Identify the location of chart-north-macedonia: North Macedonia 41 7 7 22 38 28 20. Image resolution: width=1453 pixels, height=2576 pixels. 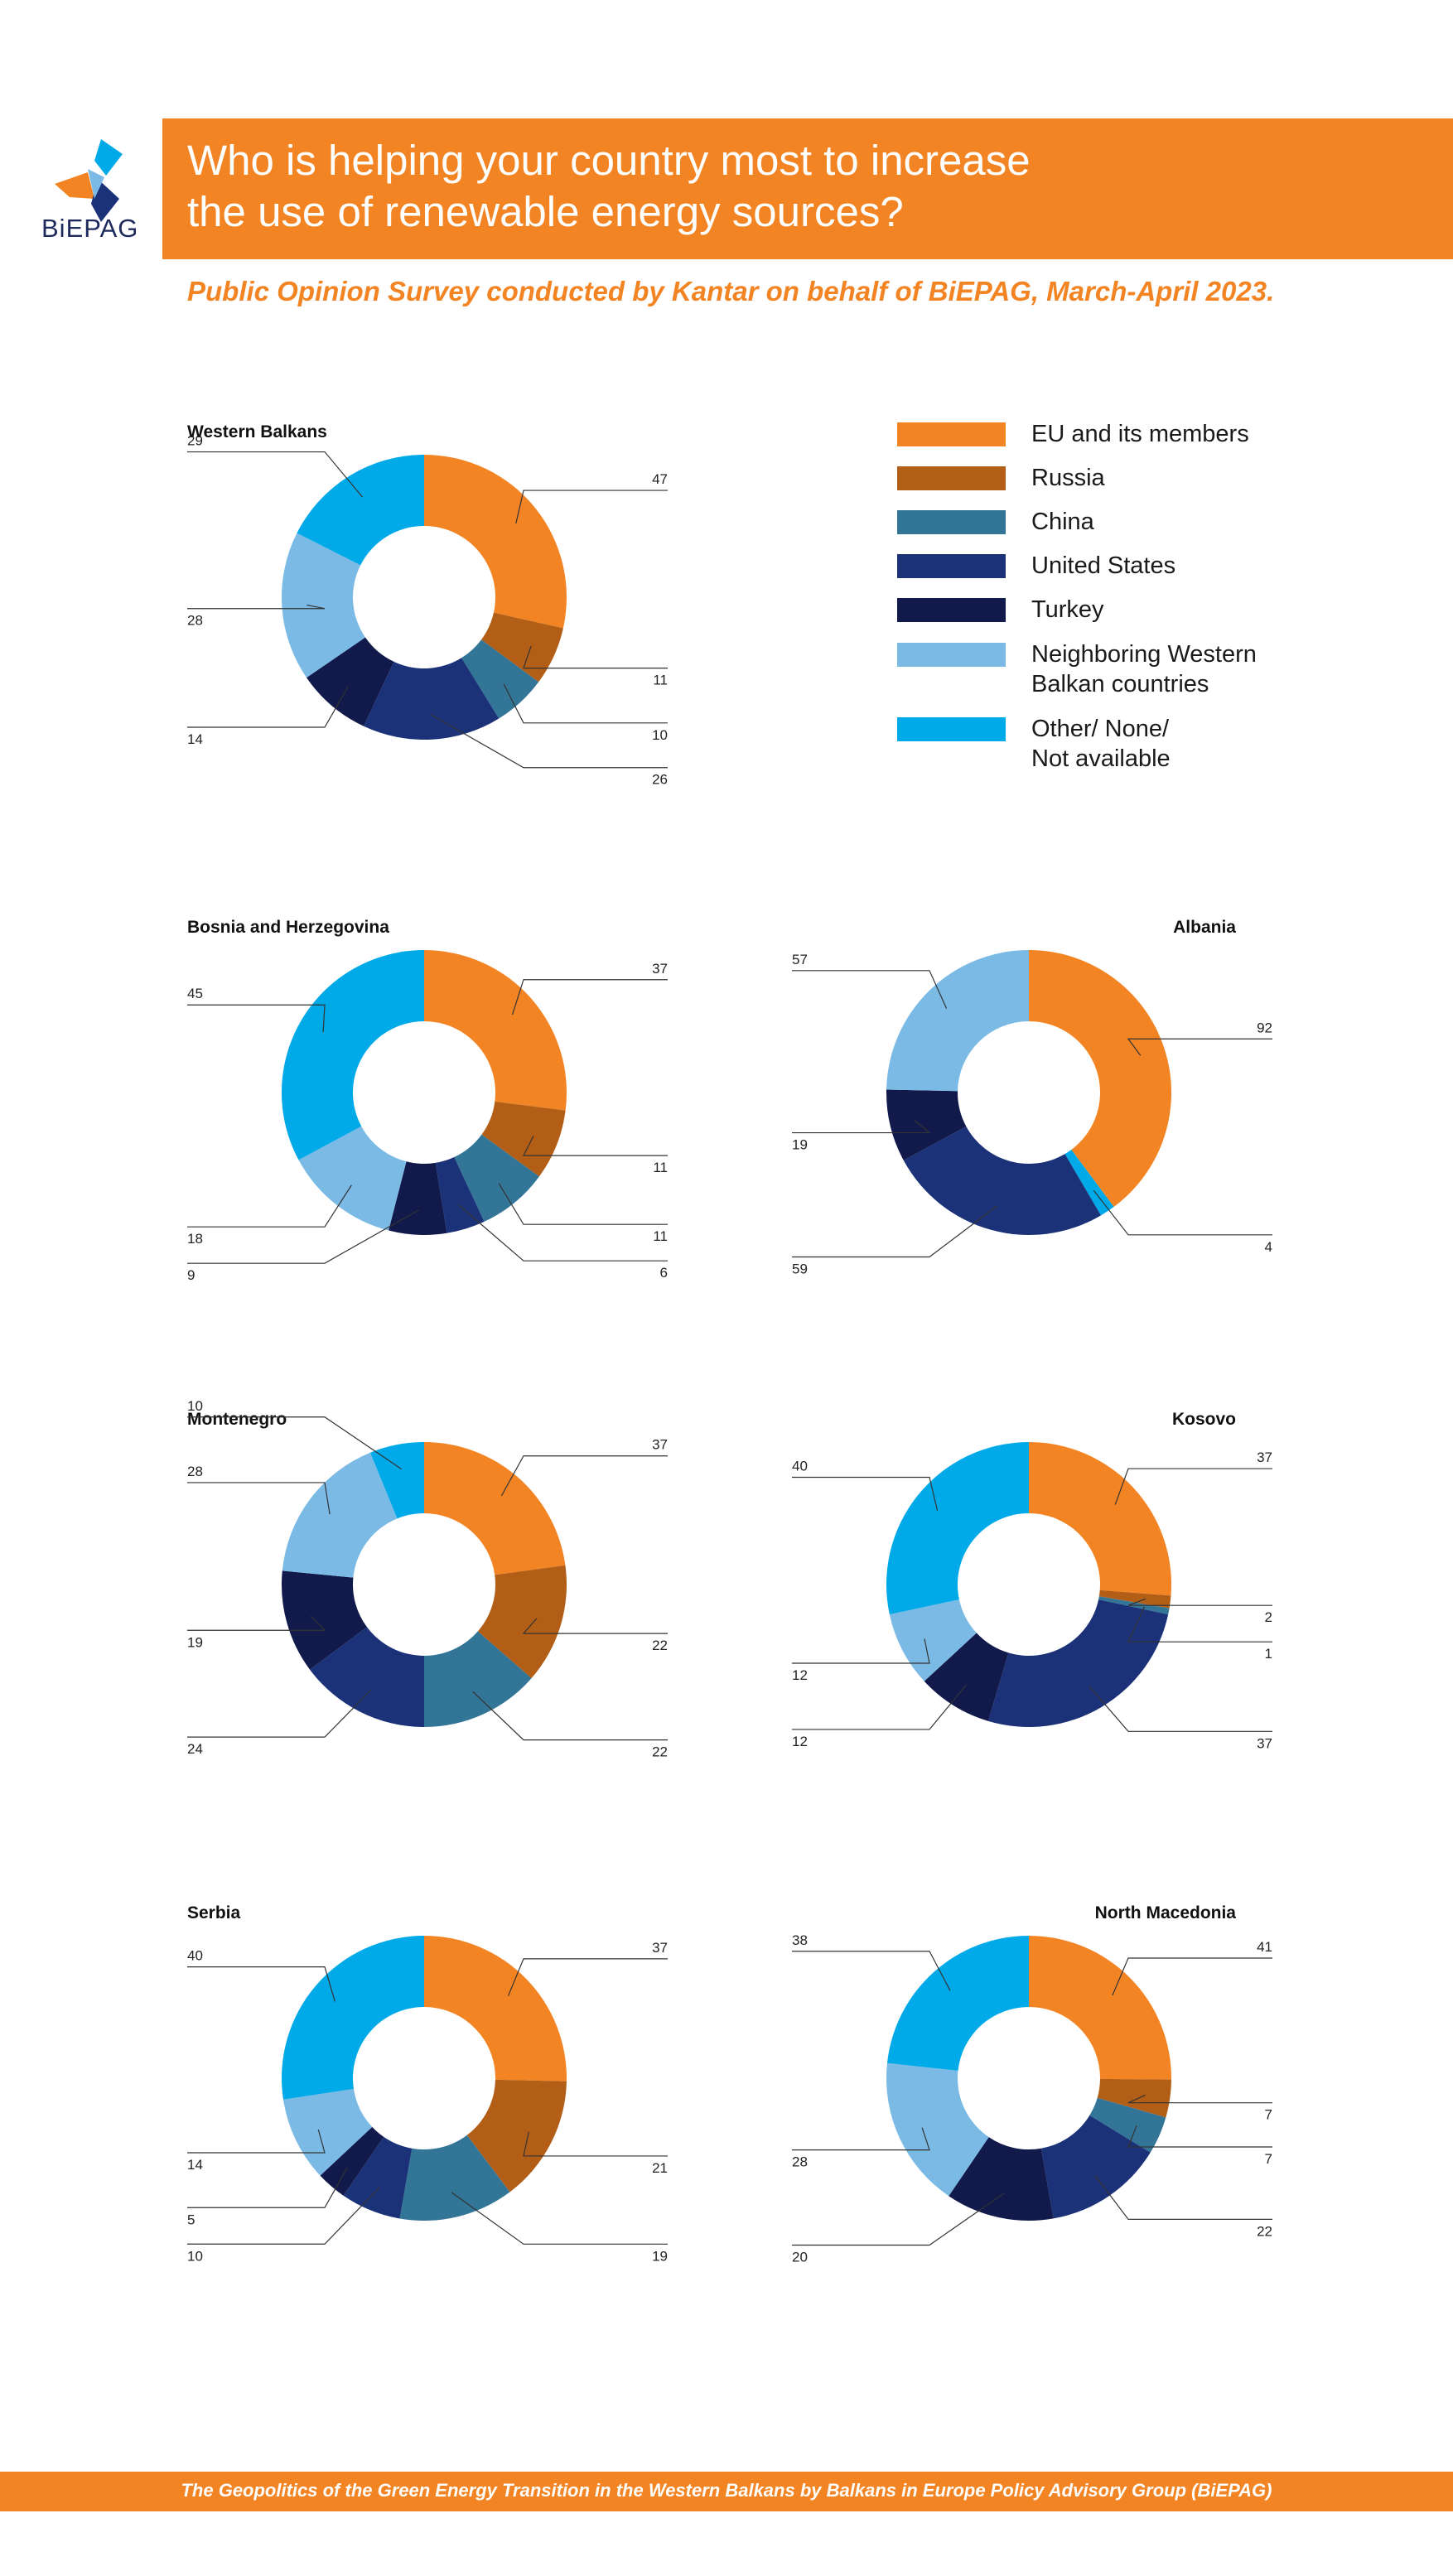
(1065, 2124).